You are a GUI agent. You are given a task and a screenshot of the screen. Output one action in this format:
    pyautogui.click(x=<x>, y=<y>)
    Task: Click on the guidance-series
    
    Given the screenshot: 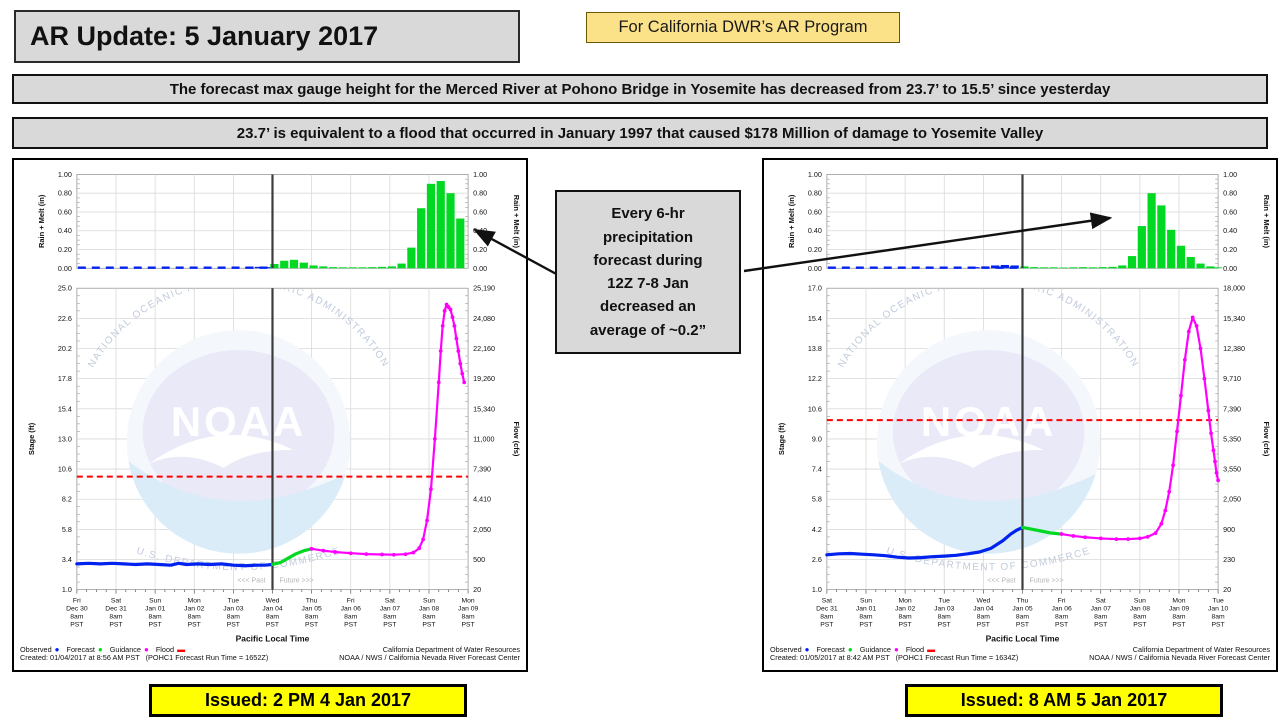 What is the action you would take?
    pyautogui.click(x=388, y=429)
    